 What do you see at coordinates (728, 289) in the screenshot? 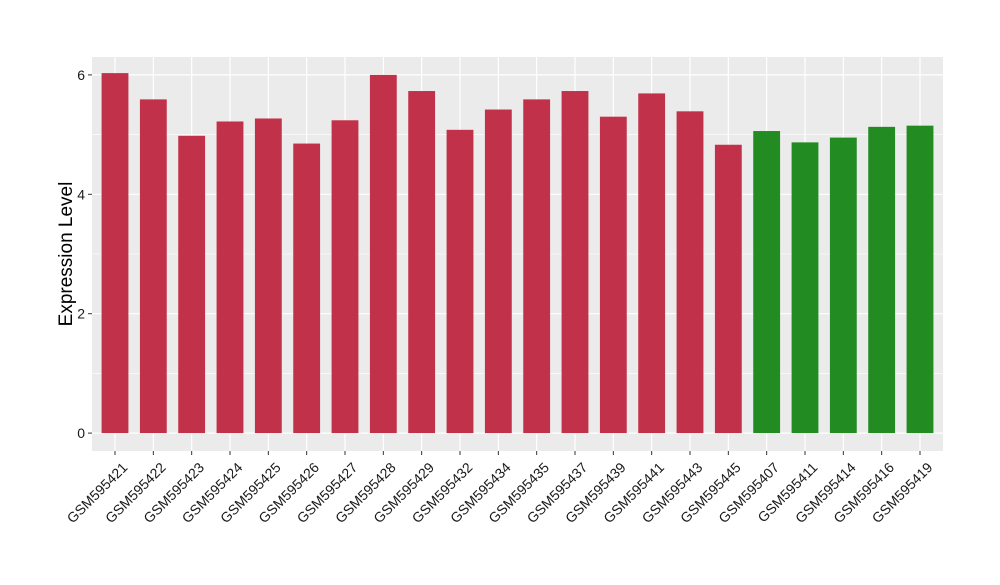
I see `bar-GSM595445` at bounding box center [728, 289].